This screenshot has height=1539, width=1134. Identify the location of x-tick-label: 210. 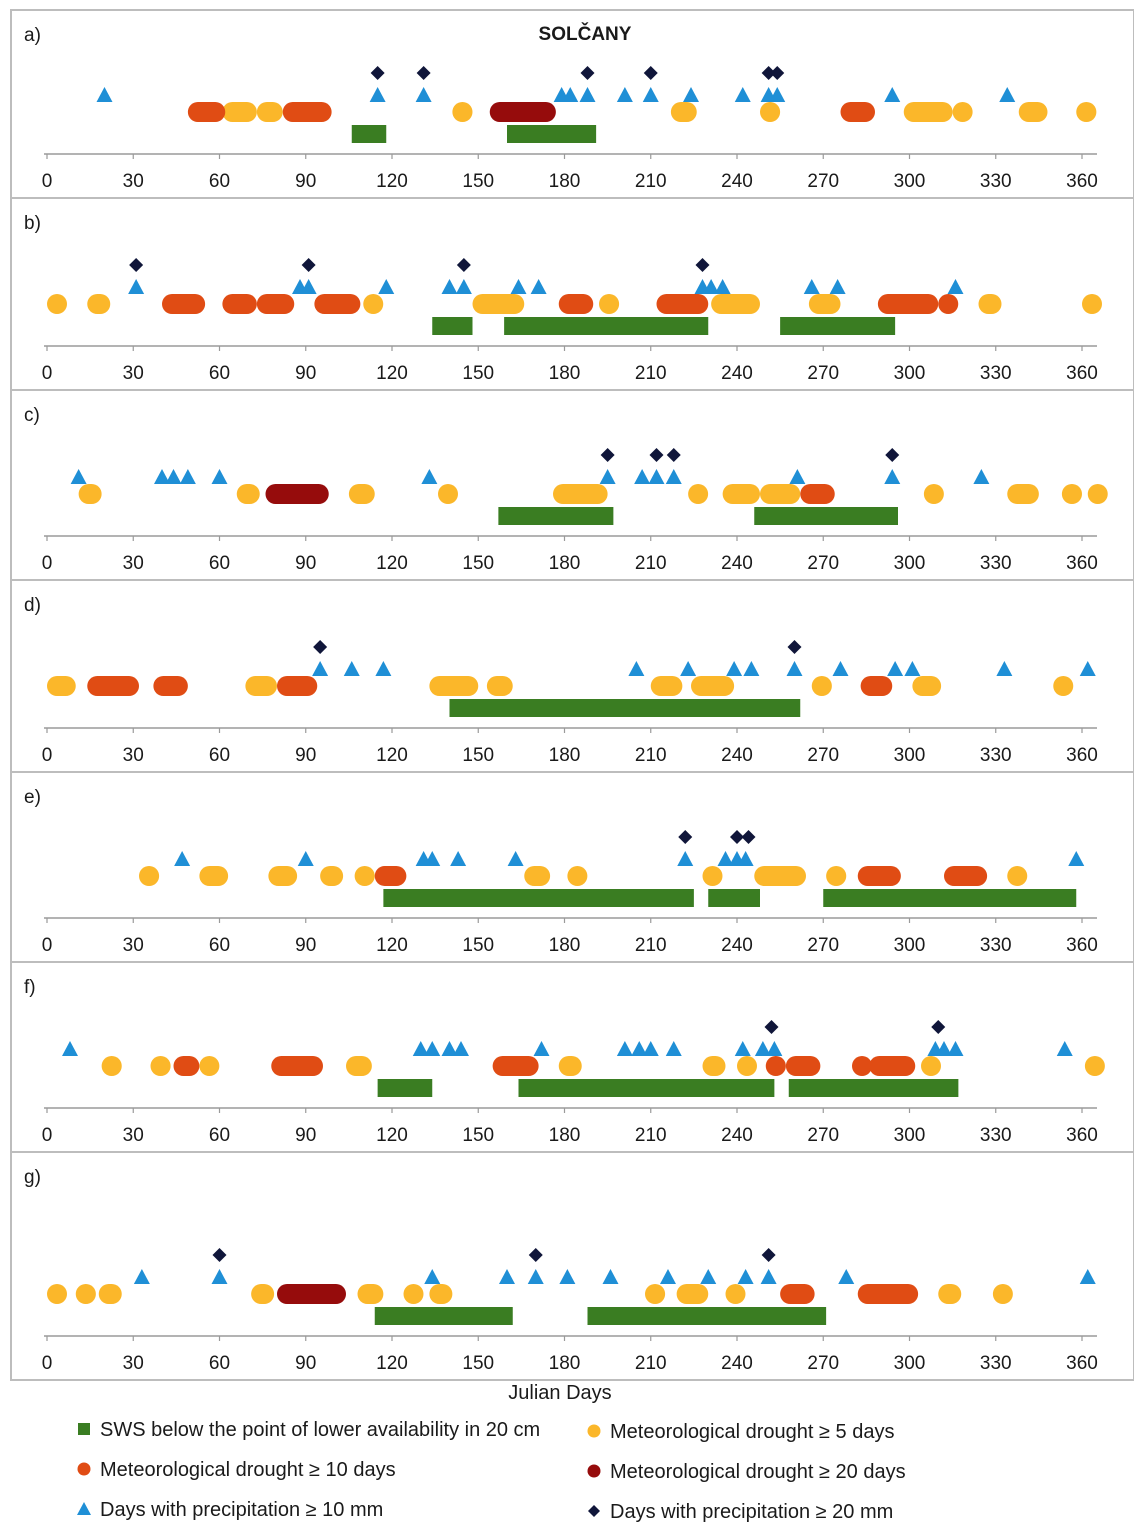
(651, 1363).